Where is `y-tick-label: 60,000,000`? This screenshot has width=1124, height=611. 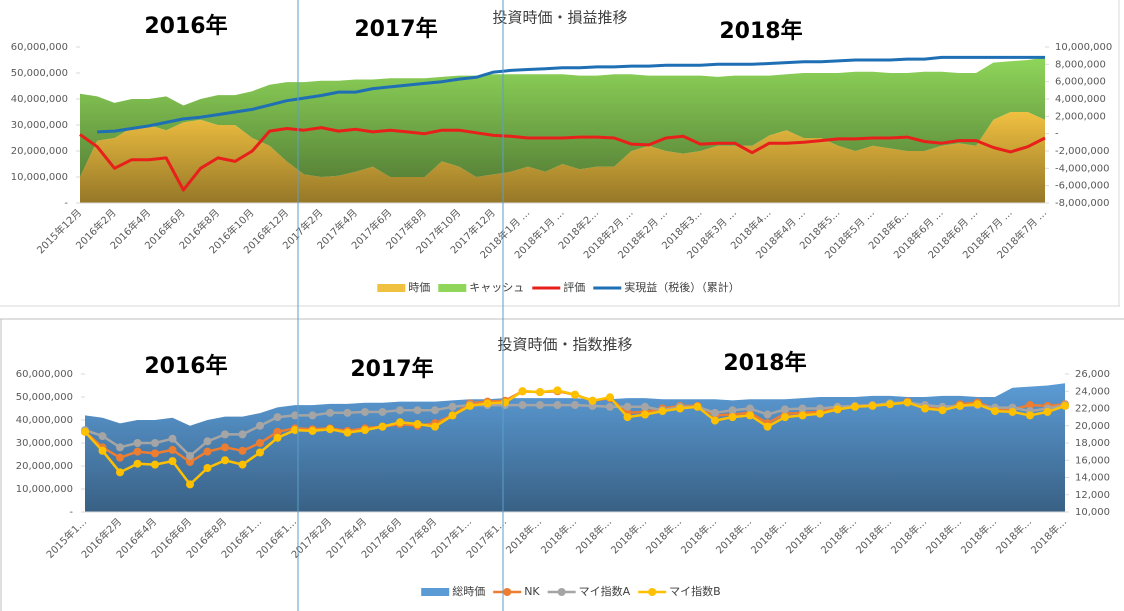 y-tick-label: 60,000,000 is located at coordinates (44, 374).